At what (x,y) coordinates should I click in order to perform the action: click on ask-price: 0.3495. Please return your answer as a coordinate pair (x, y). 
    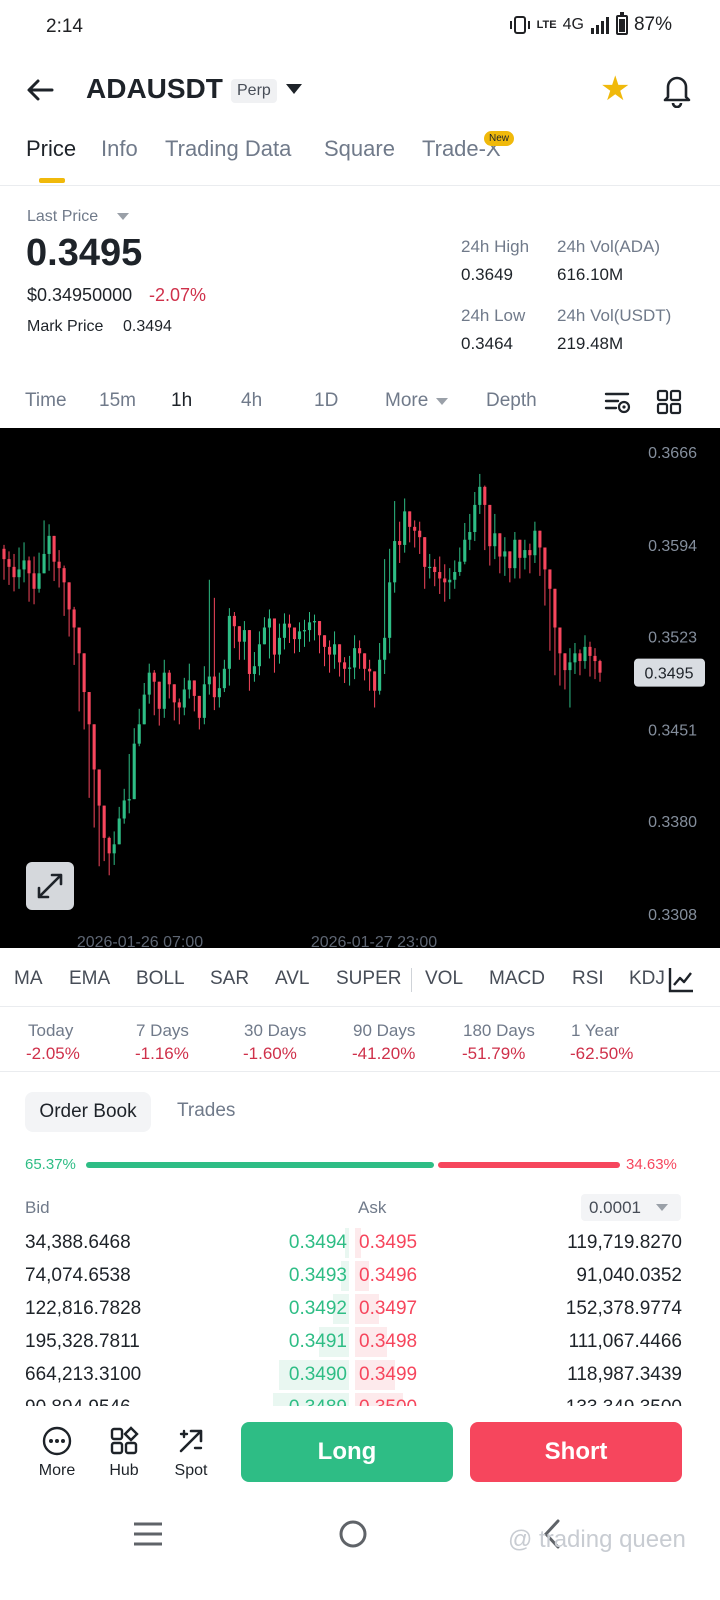
    Looking at the image, I should click on (388, 1242).